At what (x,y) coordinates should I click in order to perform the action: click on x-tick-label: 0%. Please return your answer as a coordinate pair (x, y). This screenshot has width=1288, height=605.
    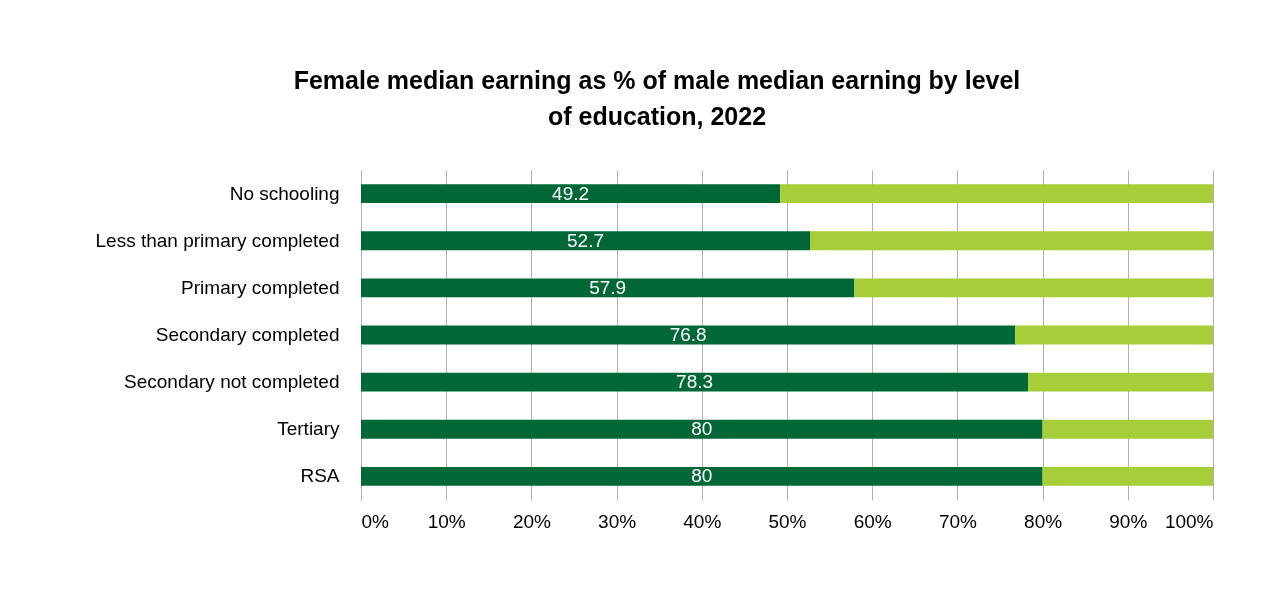
    Looking at the image, I should click on (375, 521).